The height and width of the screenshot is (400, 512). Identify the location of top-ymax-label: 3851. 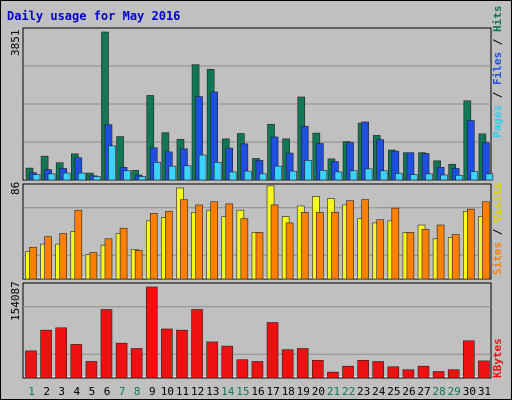
(15, 43).